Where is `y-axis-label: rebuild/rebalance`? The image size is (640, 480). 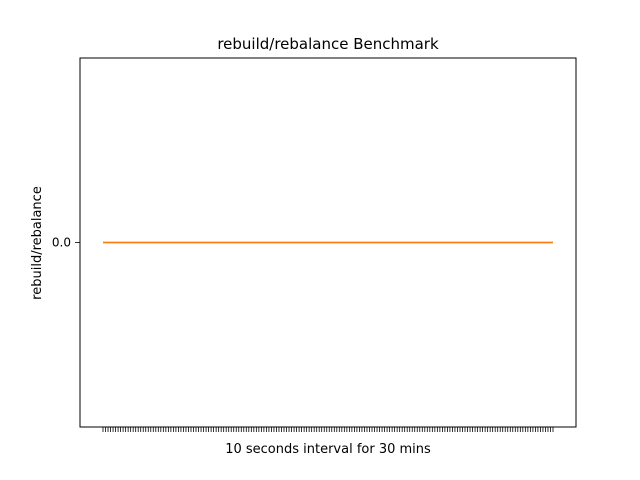 y-axis-label: rebuild/rebalance is located at coordinates (37, 243).